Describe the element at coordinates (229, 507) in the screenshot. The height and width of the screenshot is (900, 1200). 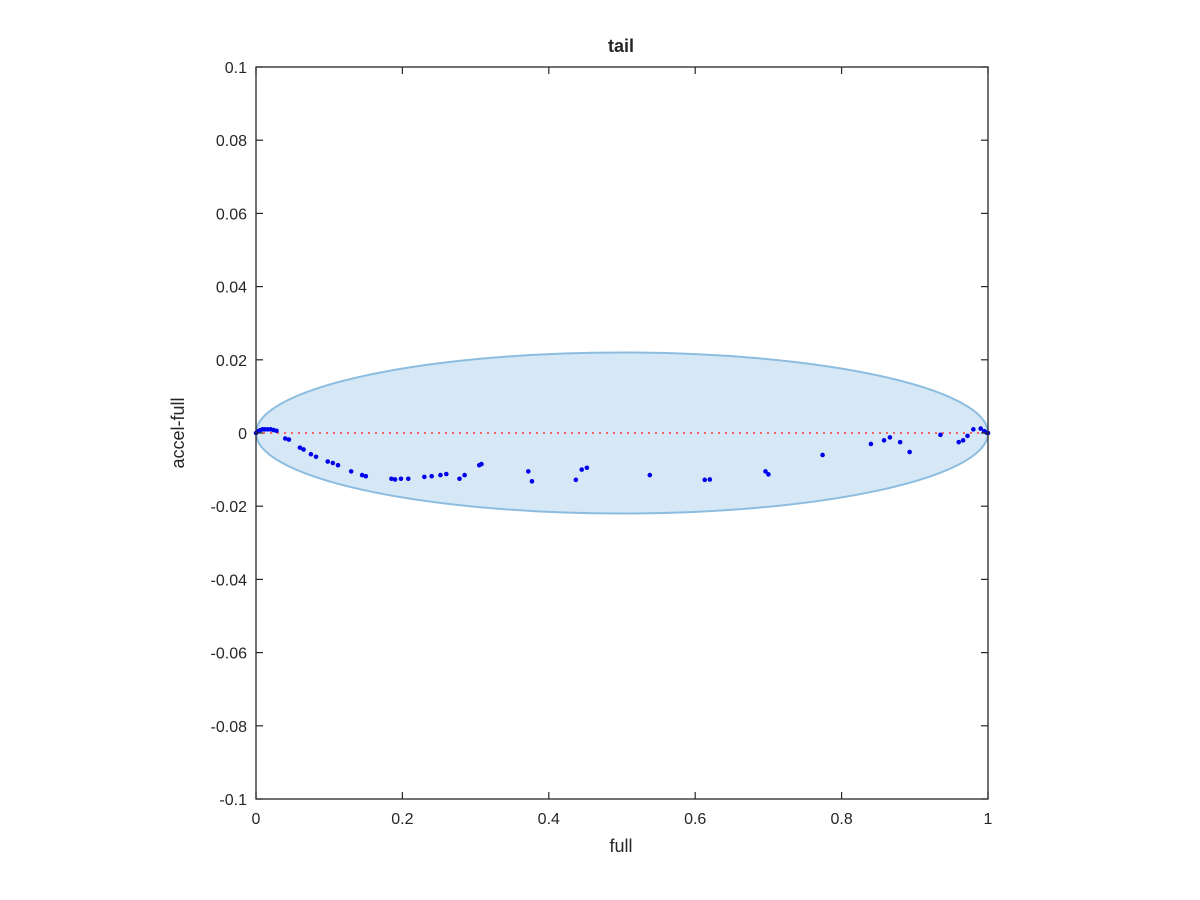
I see `y-tick-label: -0.02` at that location.